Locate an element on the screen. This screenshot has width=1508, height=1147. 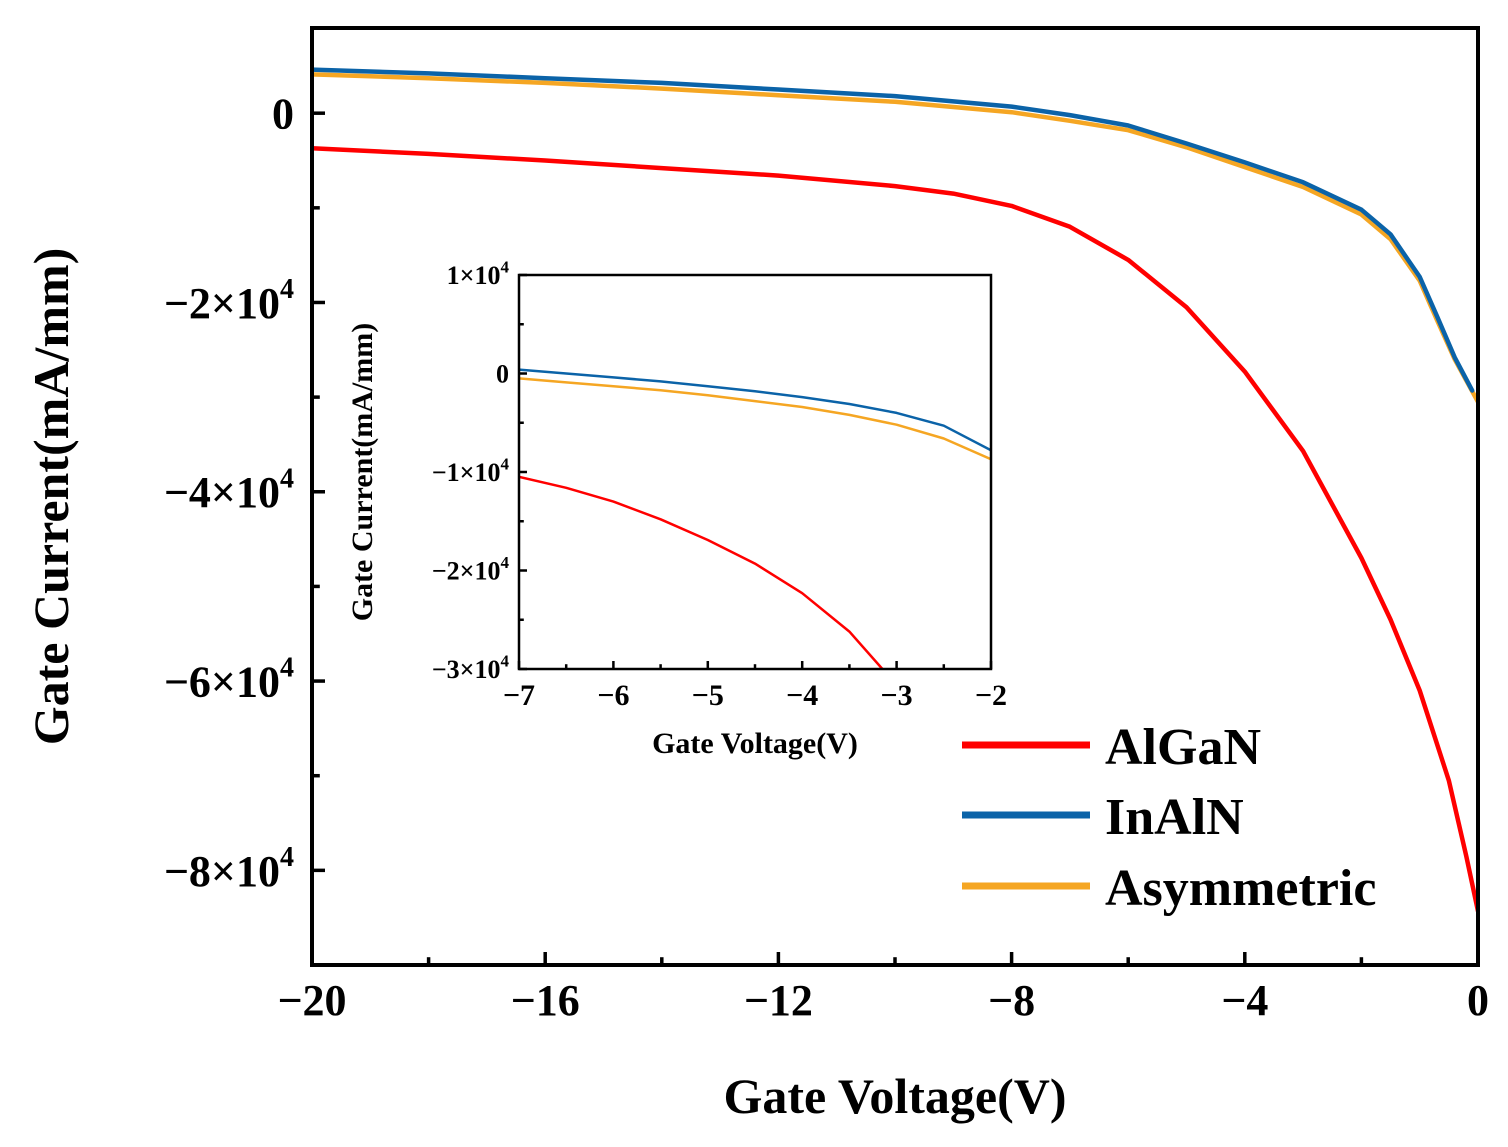
main-x-axis-title: Gate Voltage(V) is located at coordinates (895, 1096).